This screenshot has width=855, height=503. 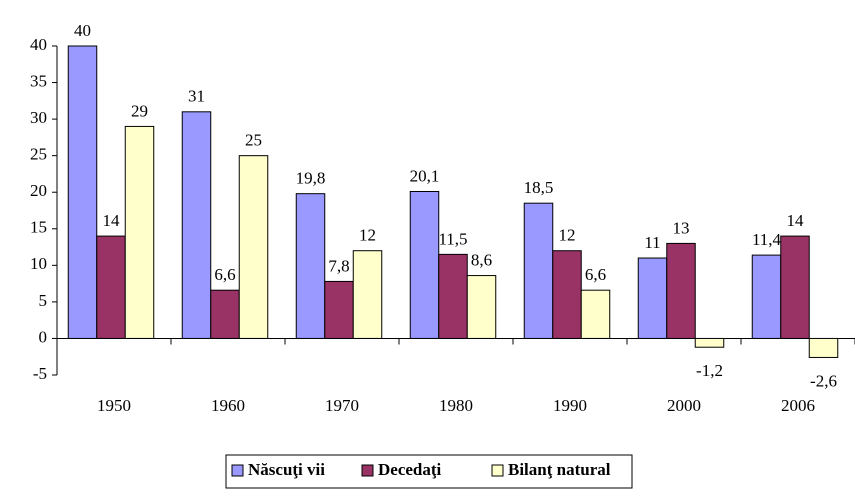 I want to click on value-label: 11,4, so click(x=767, y=239).